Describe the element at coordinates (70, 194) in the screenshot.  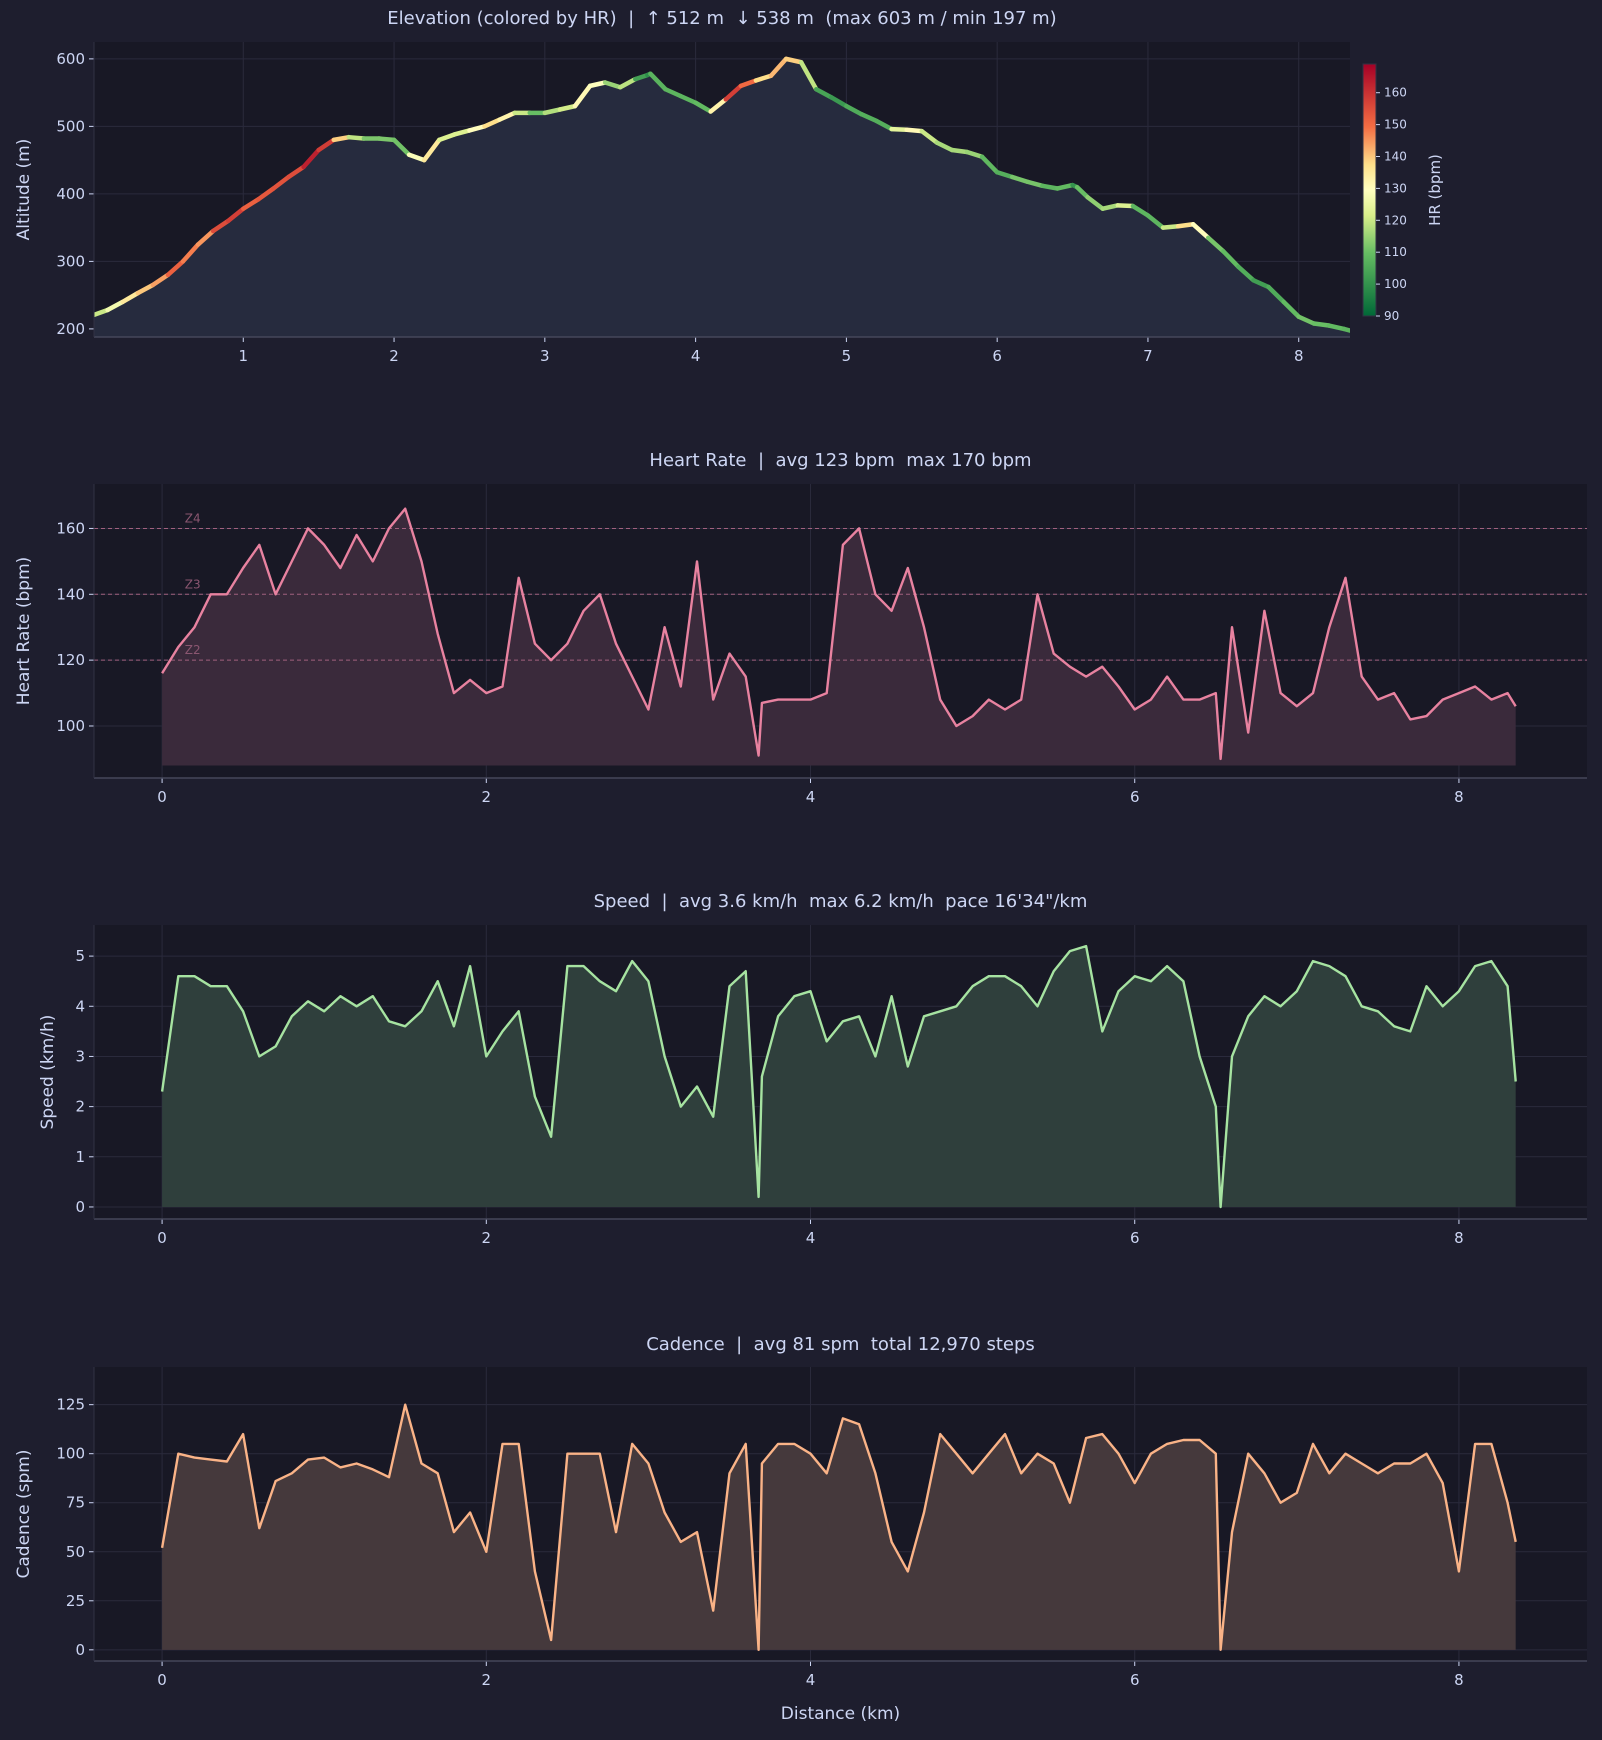
I see `elevation-y-tick-label: 400` at that location.